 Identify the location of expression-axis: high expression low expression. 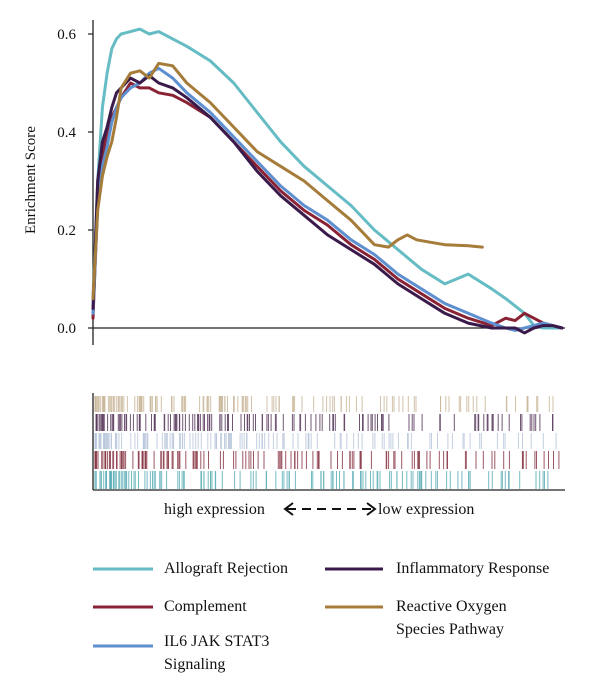
(319, 509).